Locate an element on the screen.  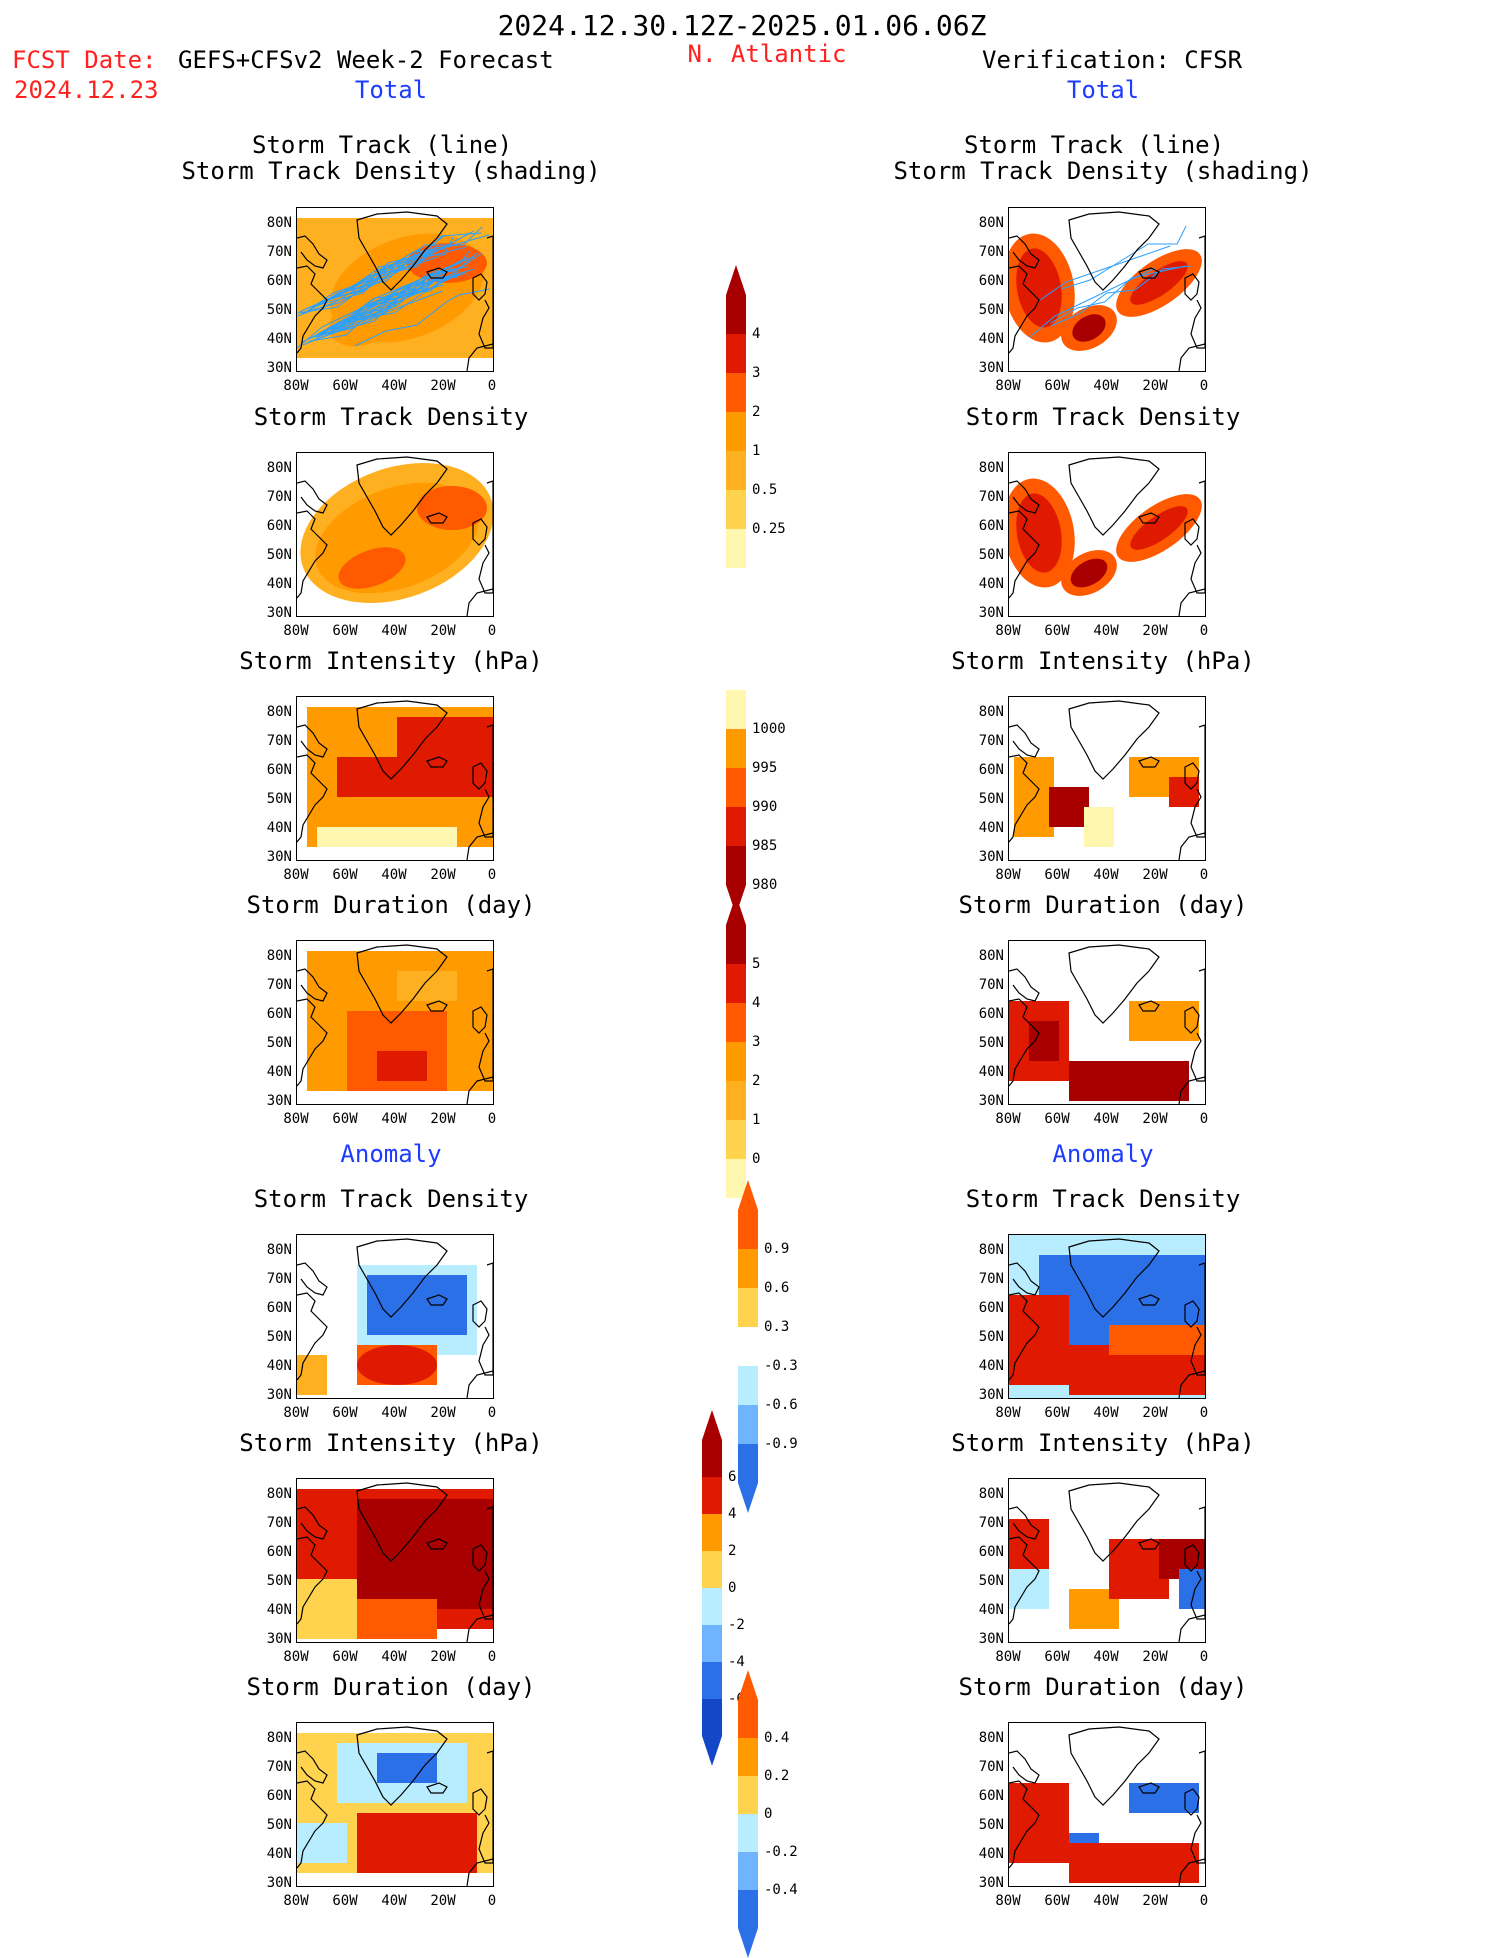
left-track-density-shading-title: Storm Track Density (shading) is located at coordinates (391, 171).